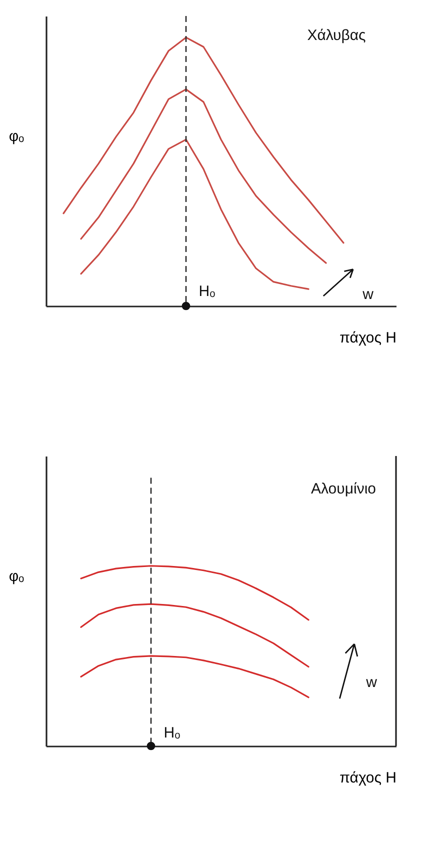 The image size is (421, 863). I want to click on text: Αλουμίνιο, so click(343, 489).